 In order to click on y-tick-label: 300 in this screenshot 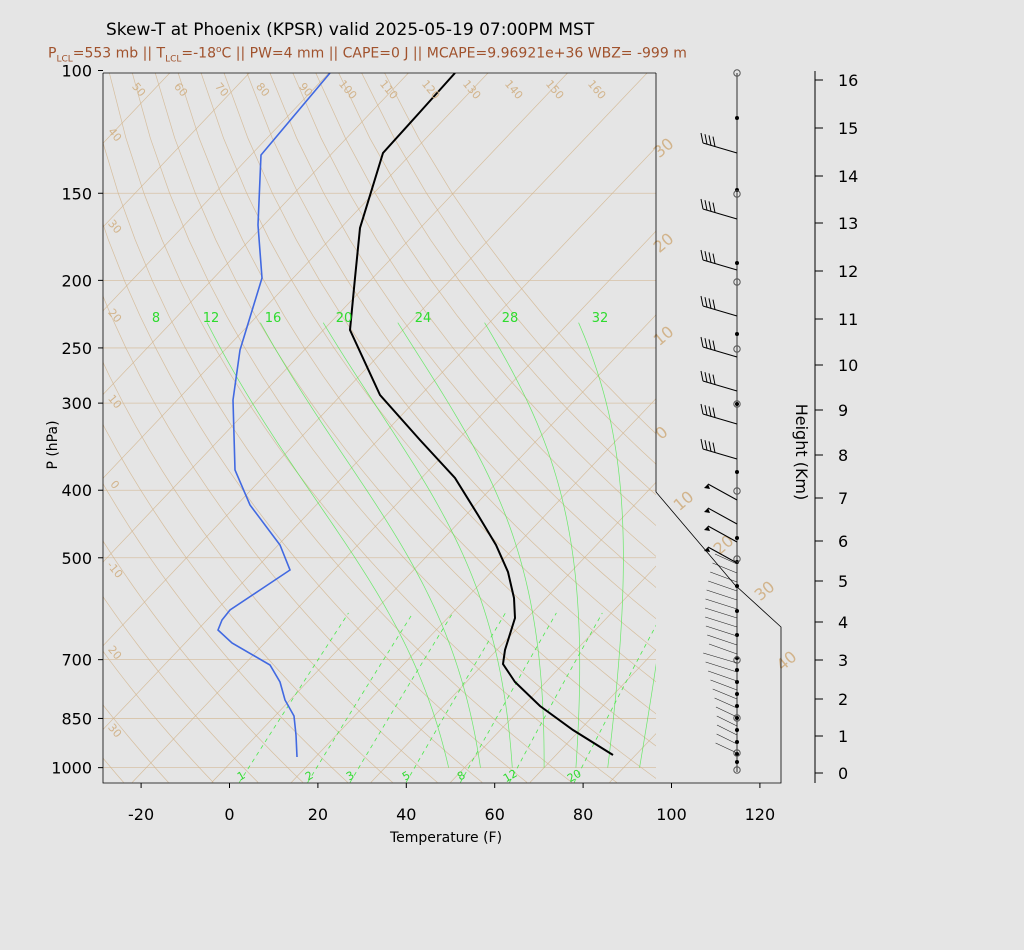, I will do `click(76, 403)`.